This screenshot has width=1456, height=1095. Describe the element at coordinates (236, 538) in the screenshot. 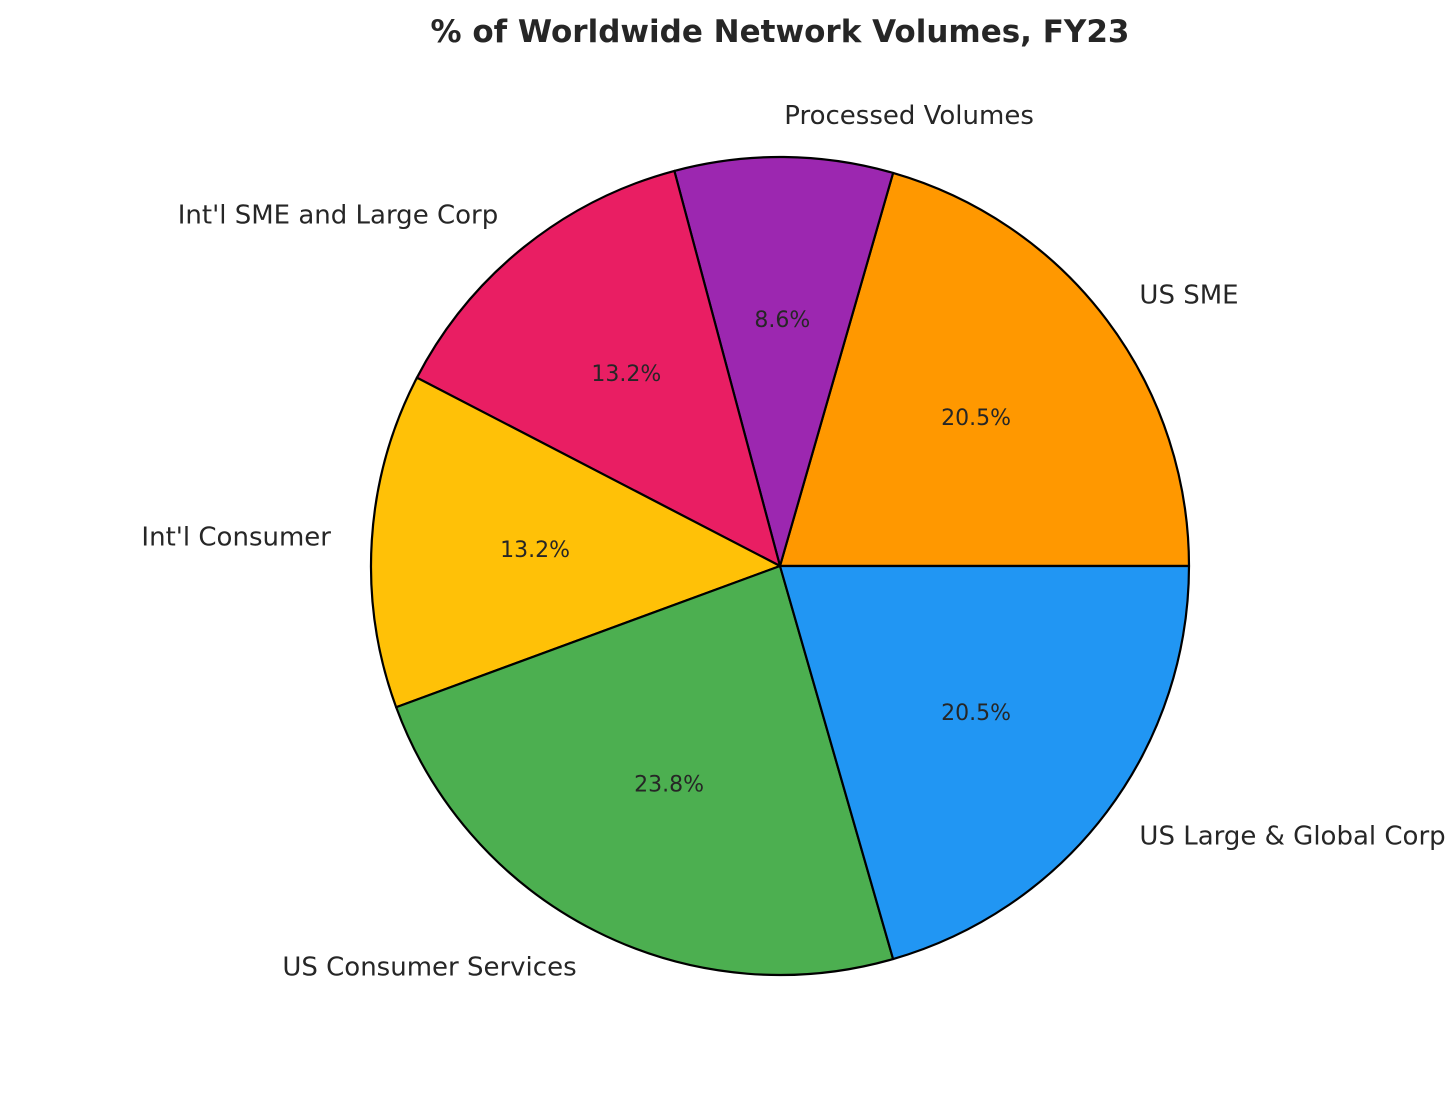

I see `category-label-int-l-consumer: Int'l Consumer` at that location.